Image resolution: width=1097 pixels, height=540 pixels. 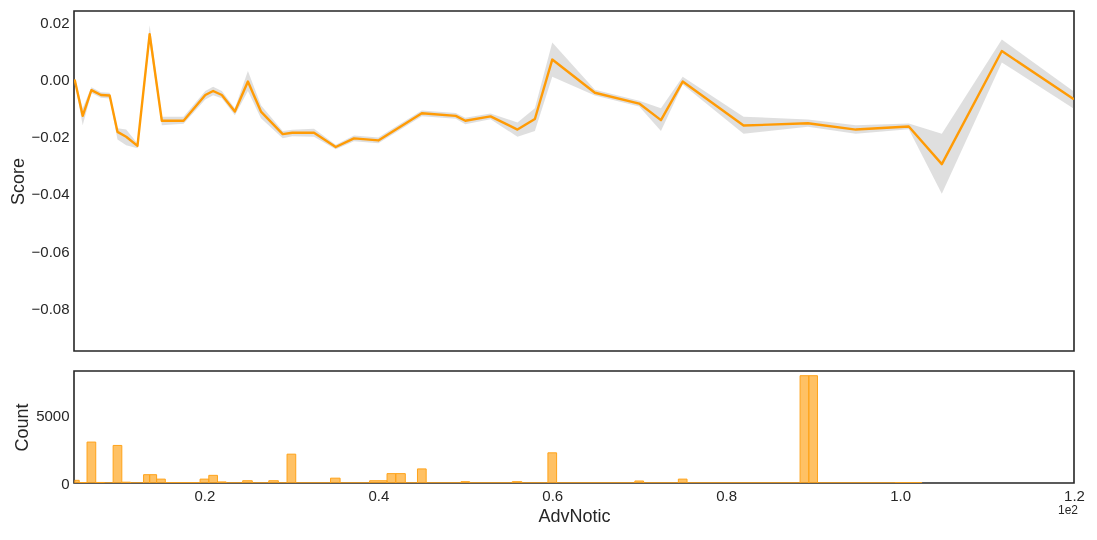 What do you see at coordinates (574, 515) in the screenshot?
I see `x-axis-title: AdvNotic` at bounding box center [574, 515].